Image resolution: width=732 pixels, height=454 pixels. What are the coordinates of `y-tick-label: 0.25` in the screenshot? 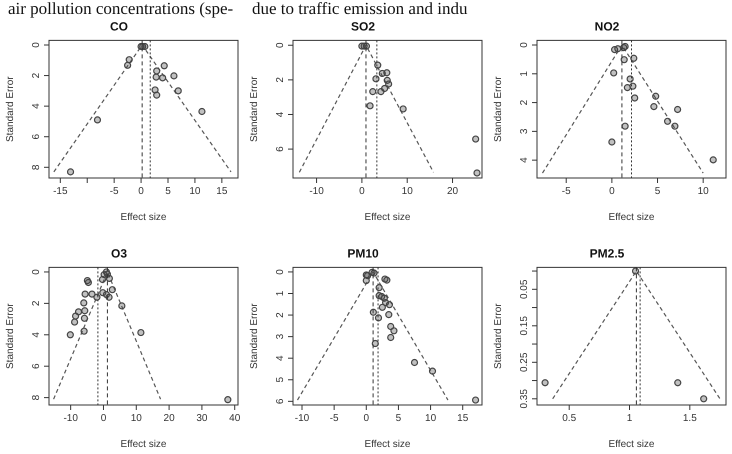 It's located at (524, 362).